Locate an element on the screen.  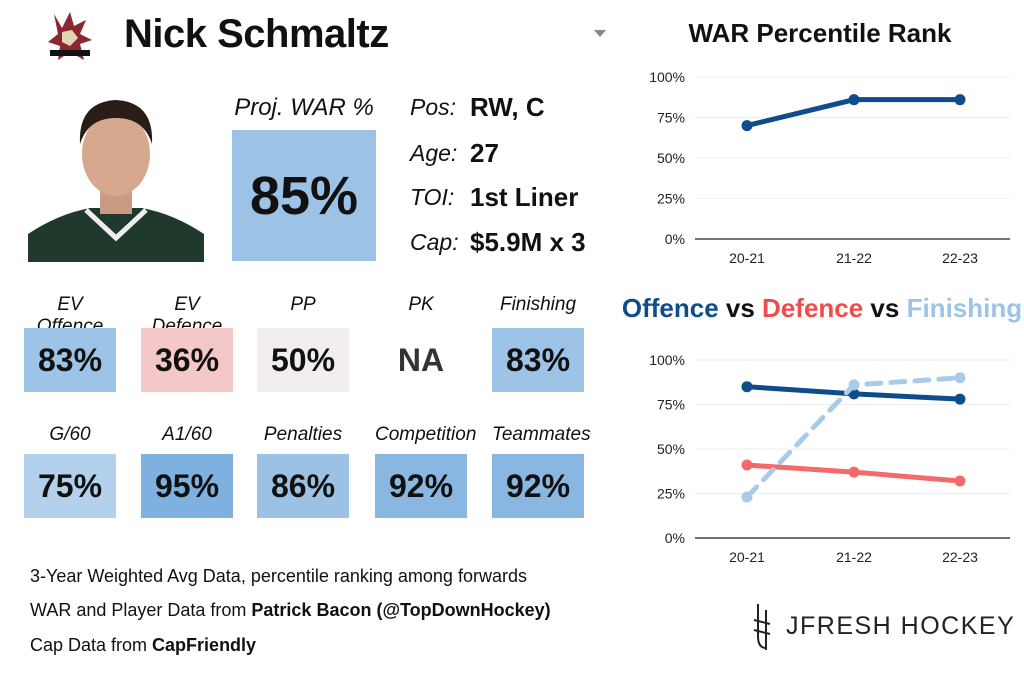
pos-value: RW, C is located at coordinates (507, 107).